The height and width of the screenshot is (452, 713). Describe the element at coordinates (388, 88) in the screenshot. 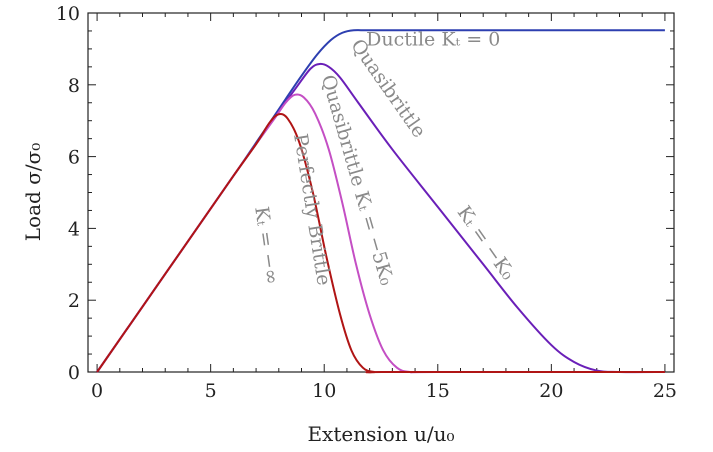

I see `annotation-quasi-k0-name: Quasibrittle` at that location.